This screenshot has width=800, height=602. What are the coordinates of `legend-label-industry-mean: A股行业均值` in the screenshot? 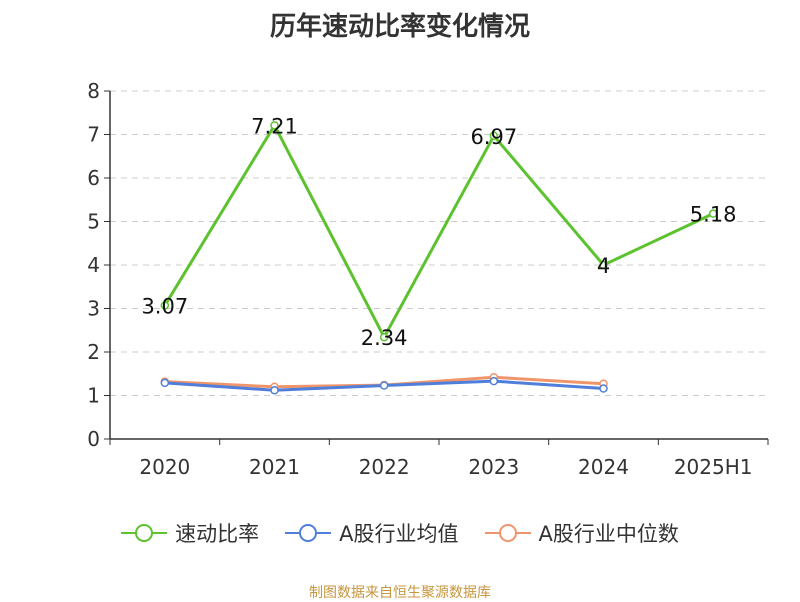 It's located at (399, 534).